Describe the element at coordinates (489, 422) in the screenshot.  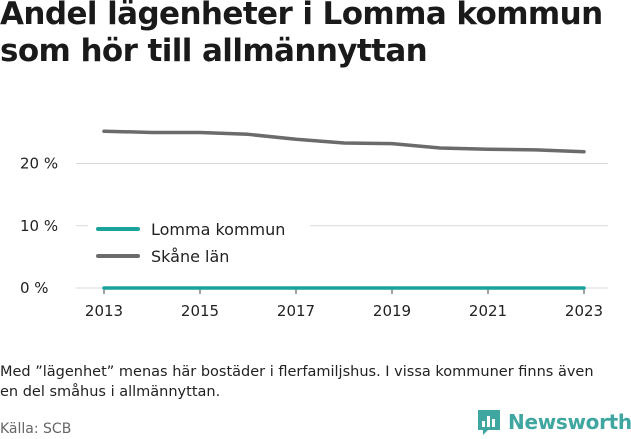
I see `bar-chart-logo-icon` at that location.